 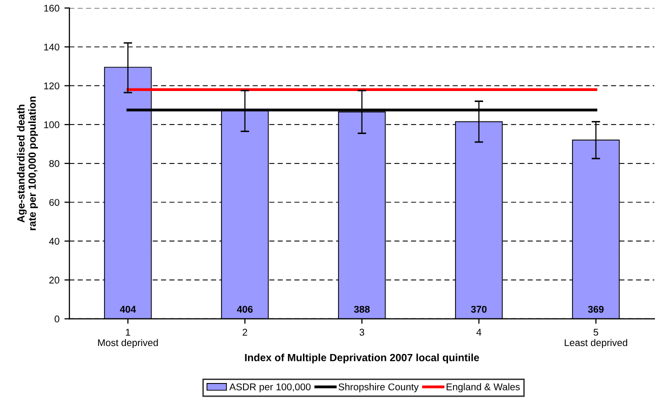 What do you see at coordinates (596, 338) in the screenshot?
I see `x-tick-label: 5 Least deprived` at bounding box center [596, 338].